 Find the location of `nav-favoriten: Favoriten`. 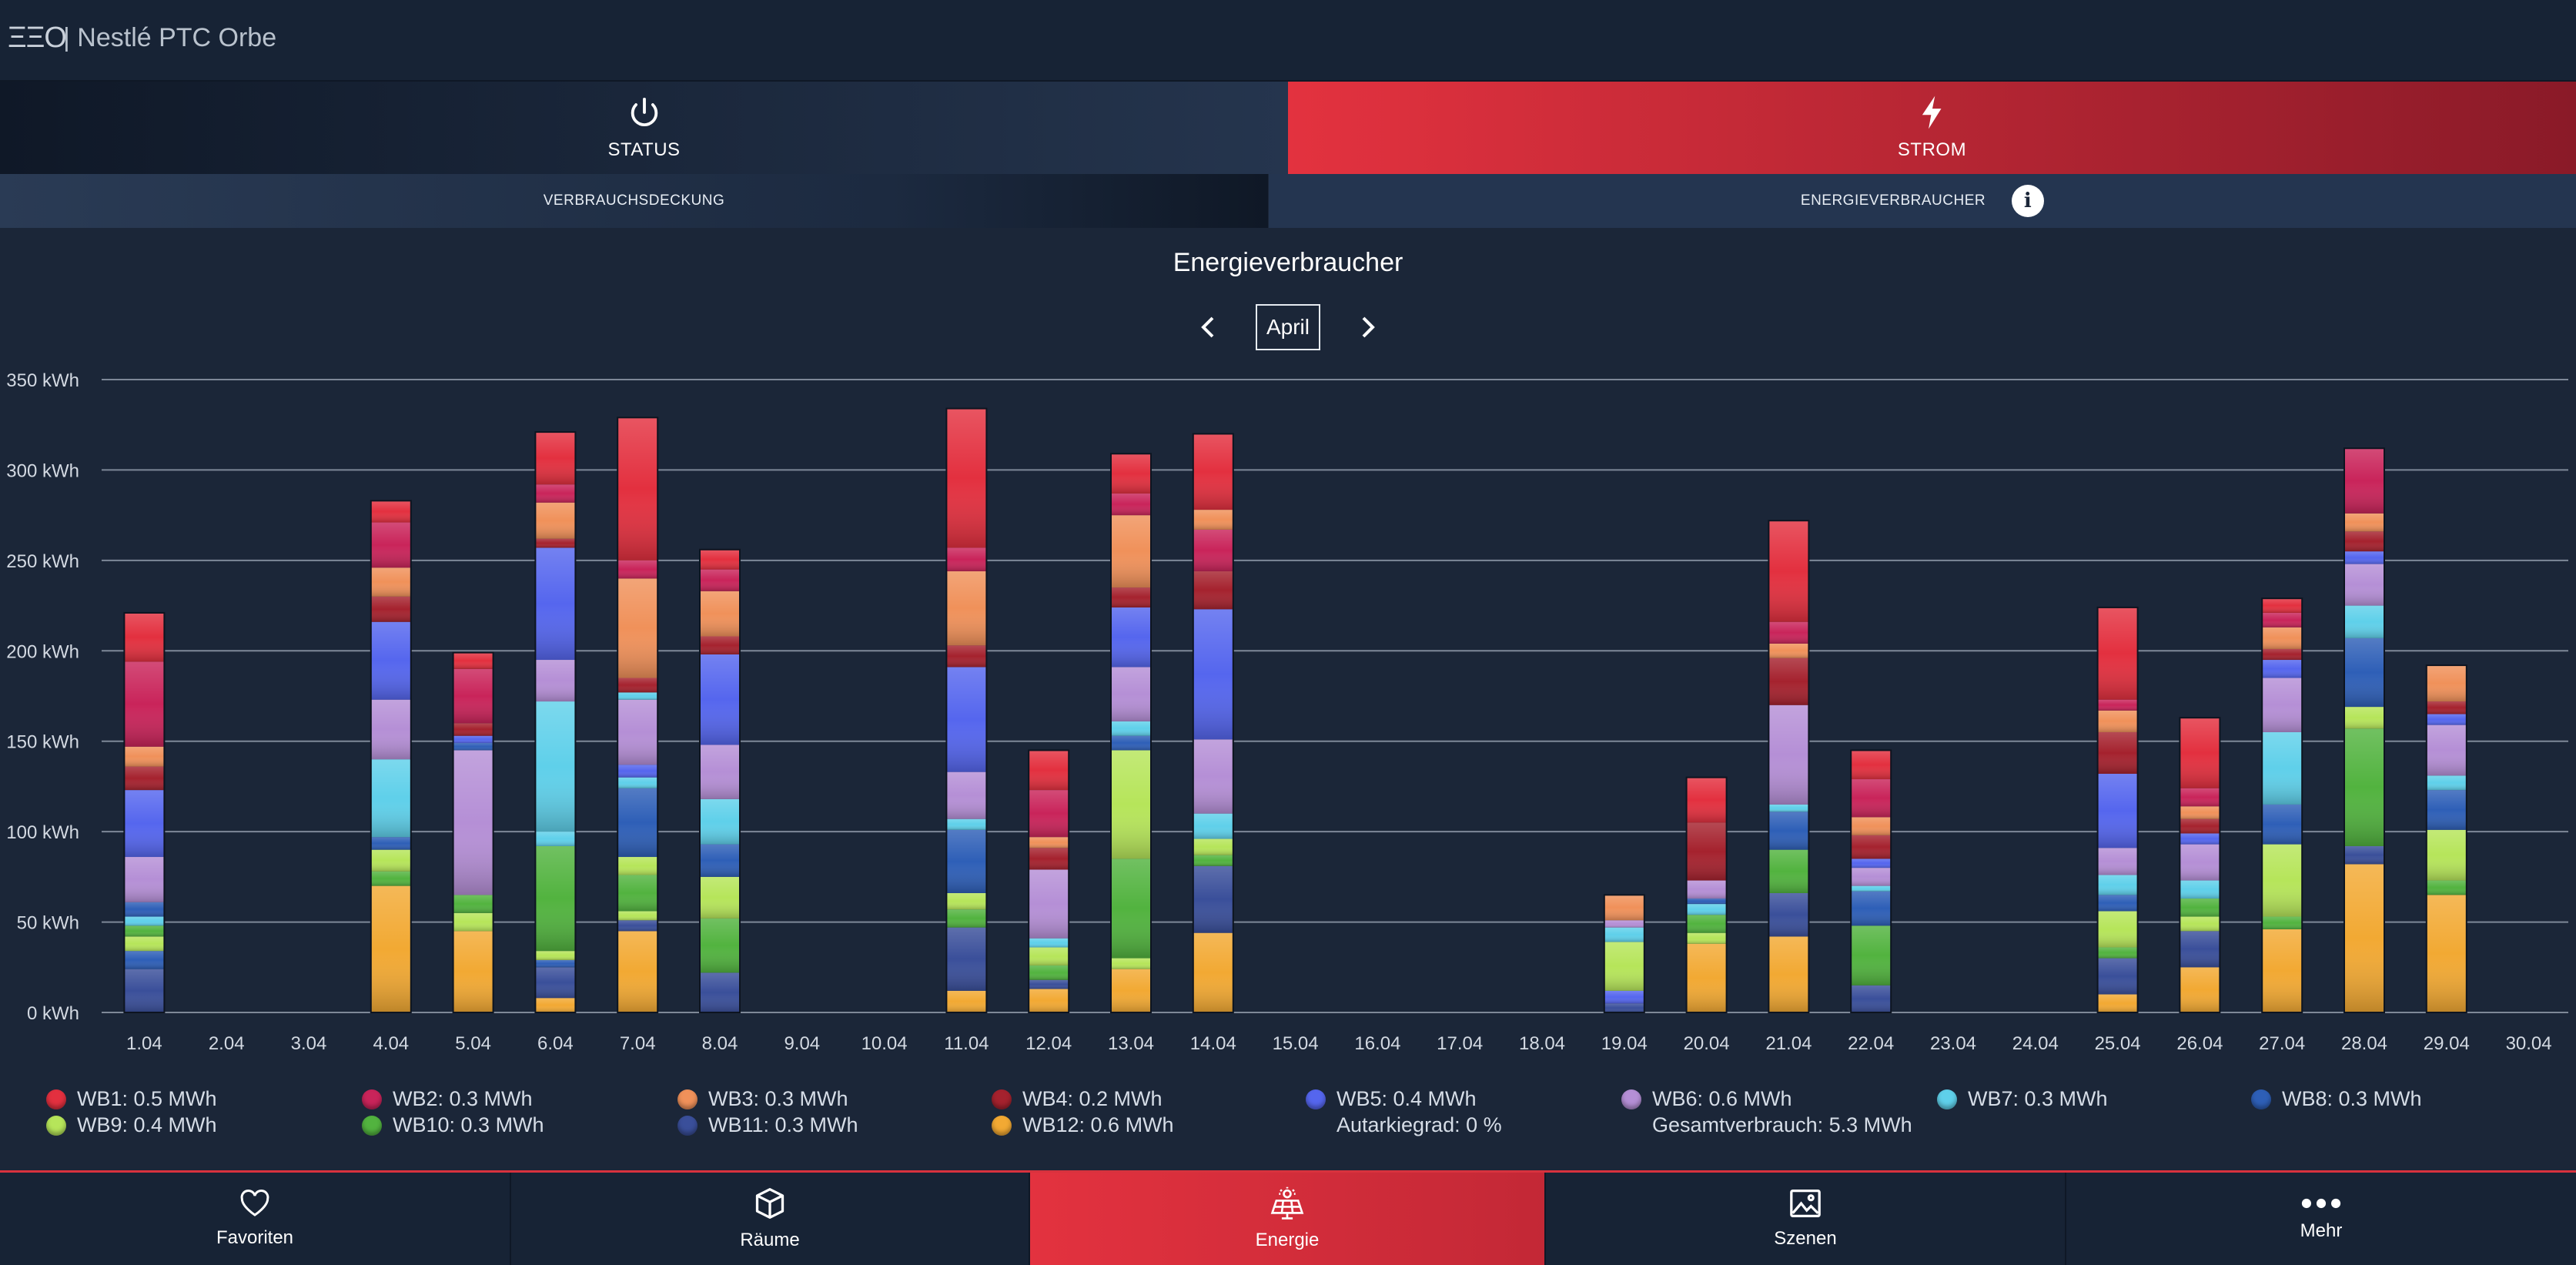

nav-favoriten: Favoriten is located at coordinates (256, 1219).